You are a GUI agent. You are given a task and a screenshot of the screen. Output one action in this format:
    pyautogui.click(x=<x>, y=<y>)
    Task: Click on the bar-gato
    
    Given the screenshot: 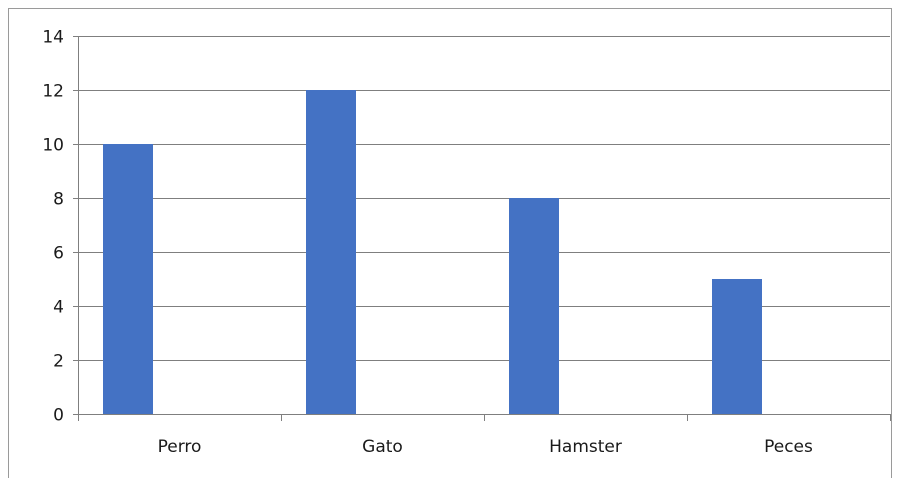 What is the action you would take?
    pyautogui.click(x=331, y=252)
    